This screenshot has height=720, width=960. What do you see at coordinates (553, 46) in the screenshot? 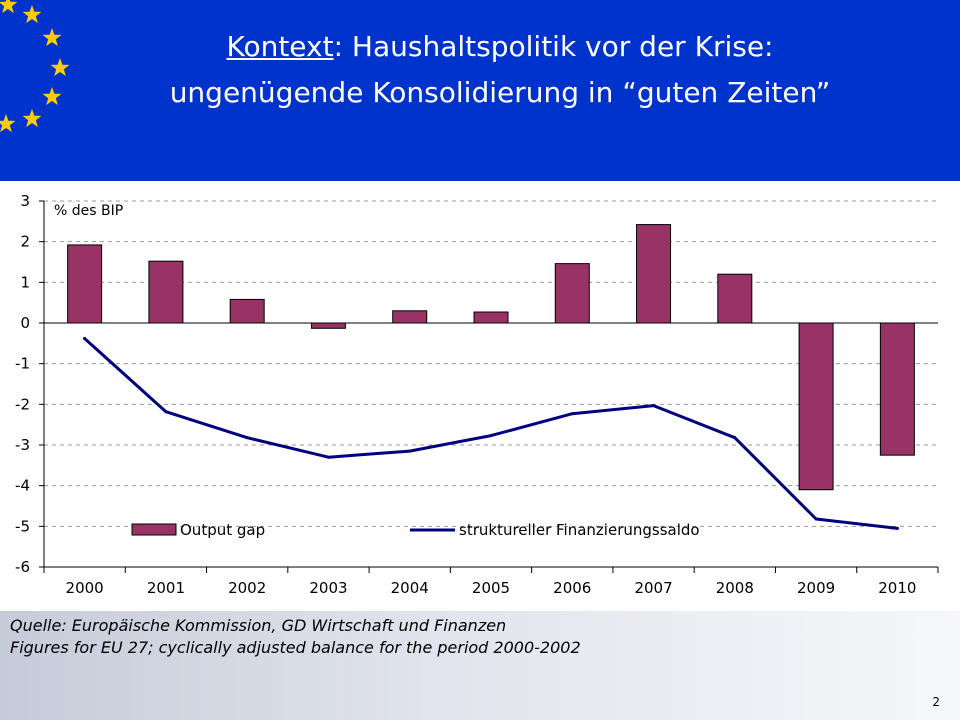
I see `title-rest: : Haushaltspolitik vor der Krise:` at bounding box center [553, 46].